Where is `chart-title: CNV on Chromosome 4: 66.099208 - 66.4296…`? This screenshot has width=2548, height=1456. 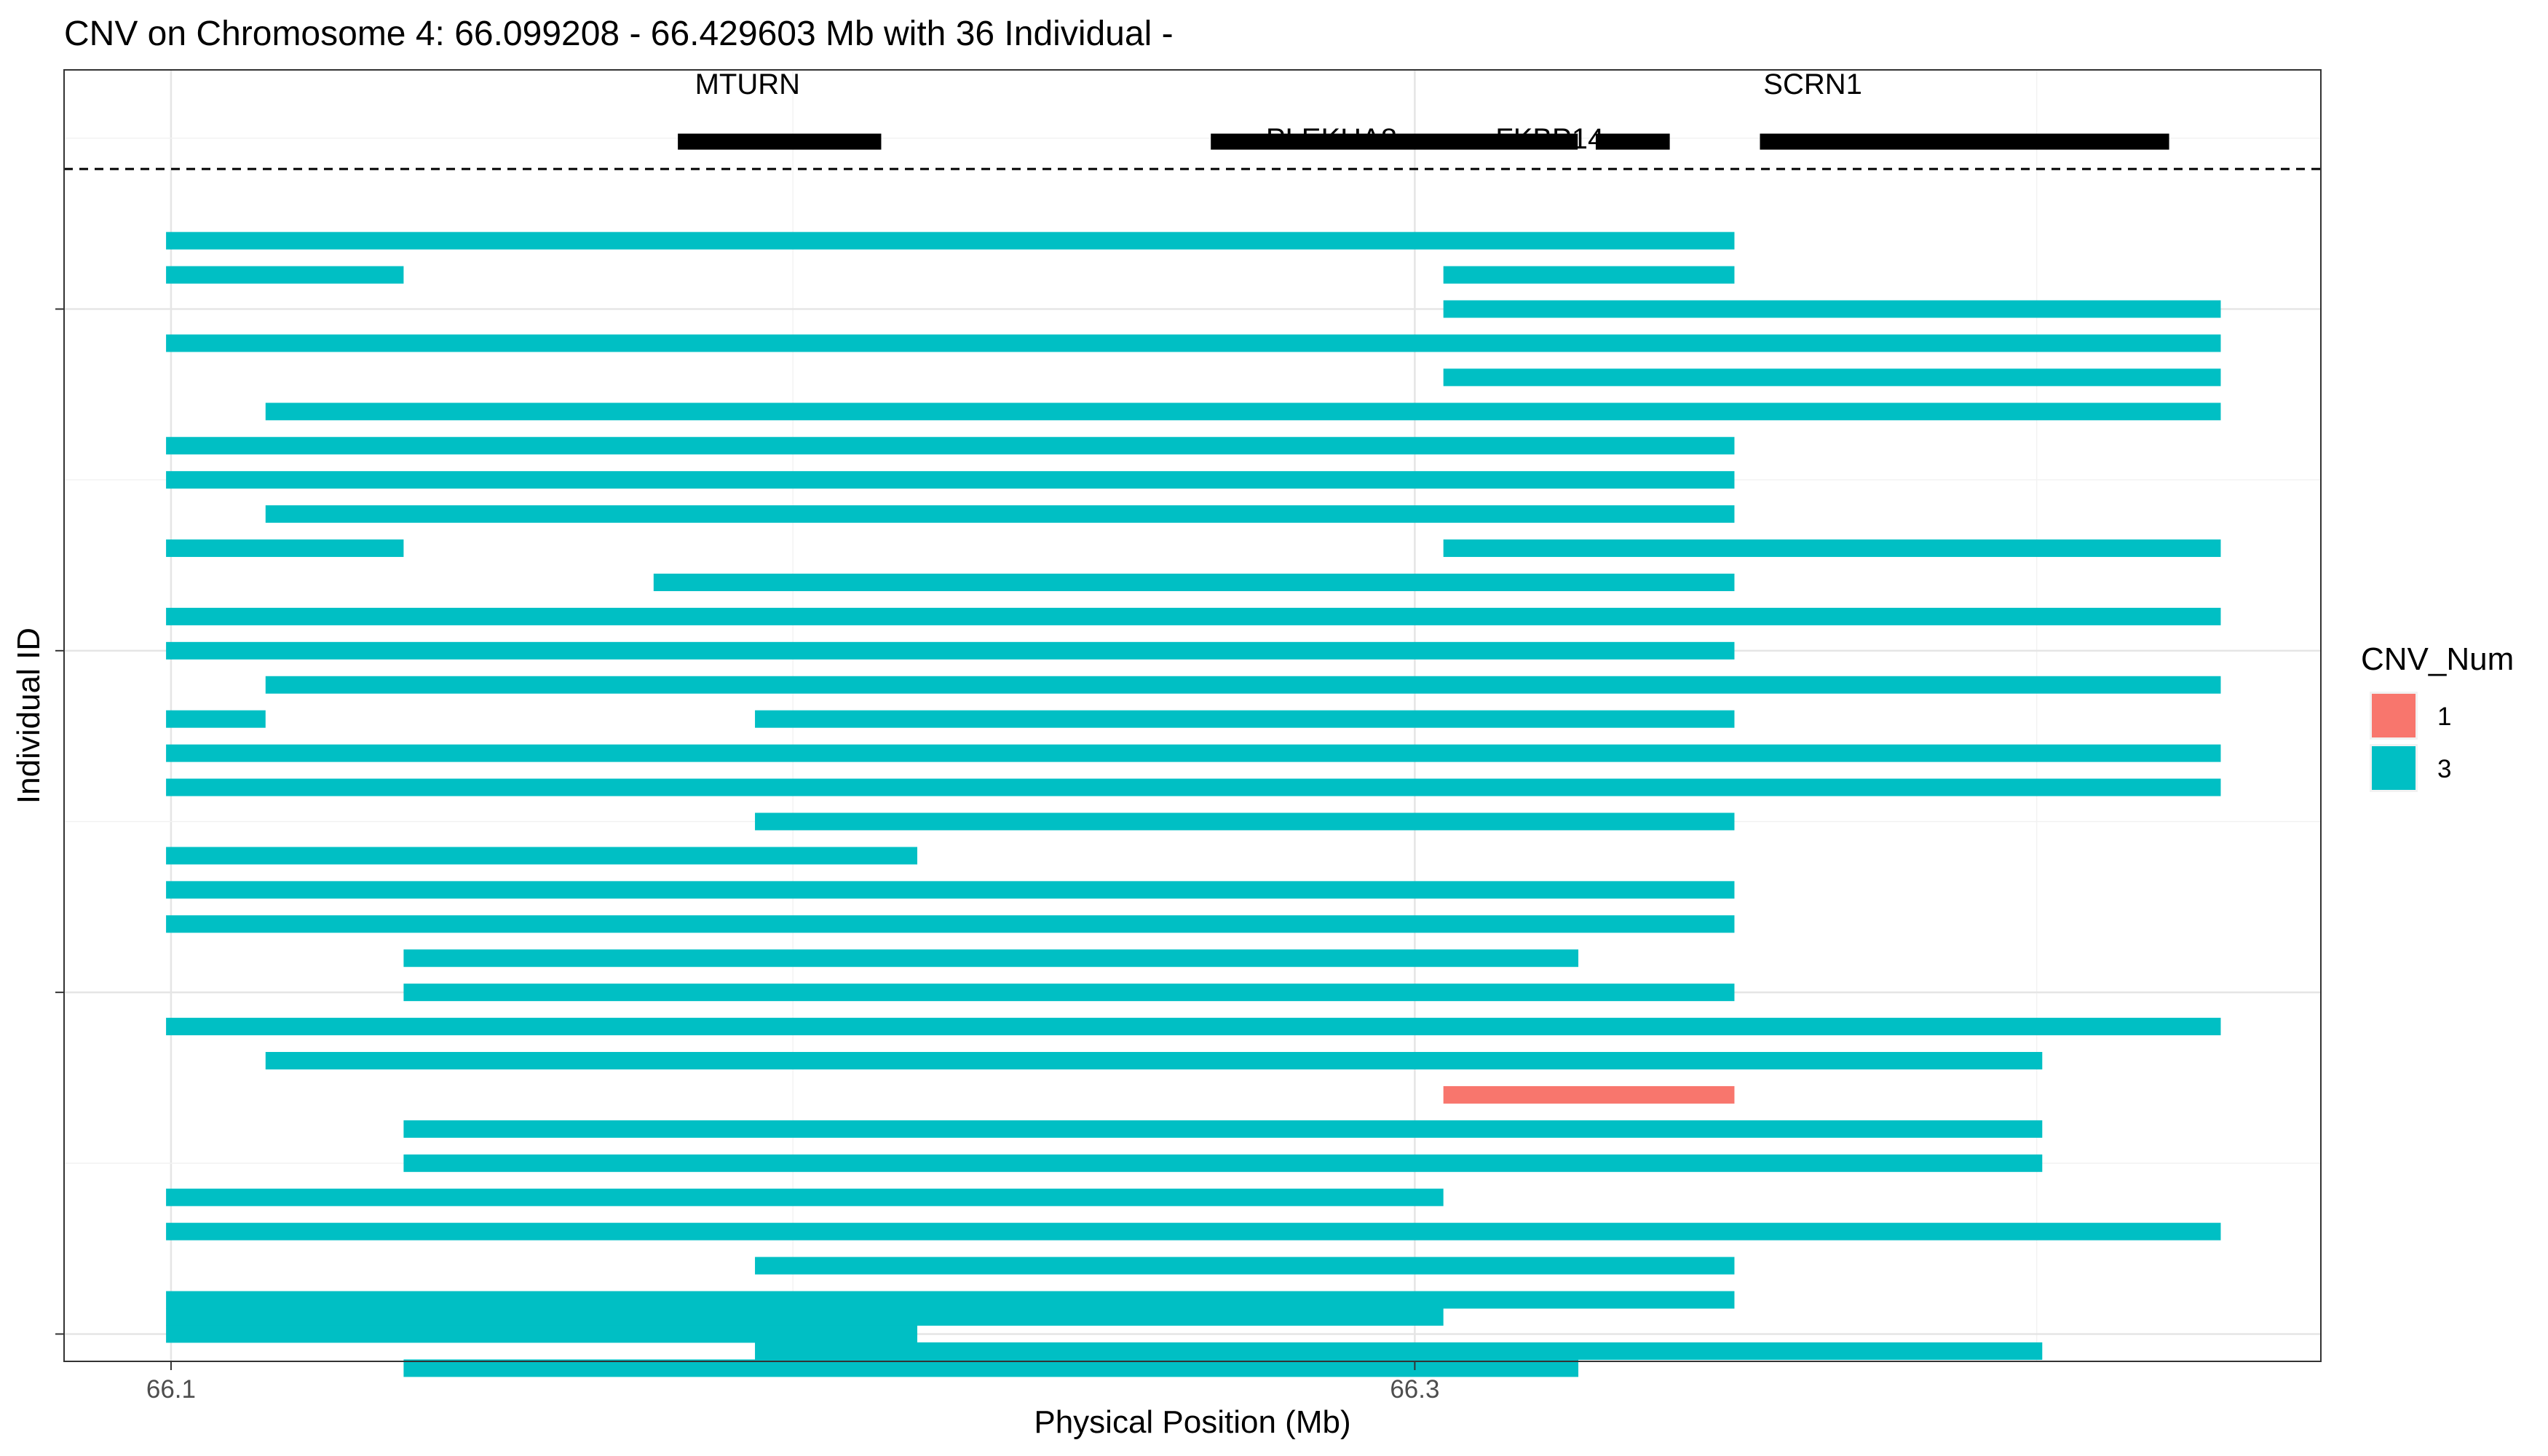 chart-title: CNV on Chromosome 4: 66.099208 - 66.4296… is located at coordinates (619, 34).